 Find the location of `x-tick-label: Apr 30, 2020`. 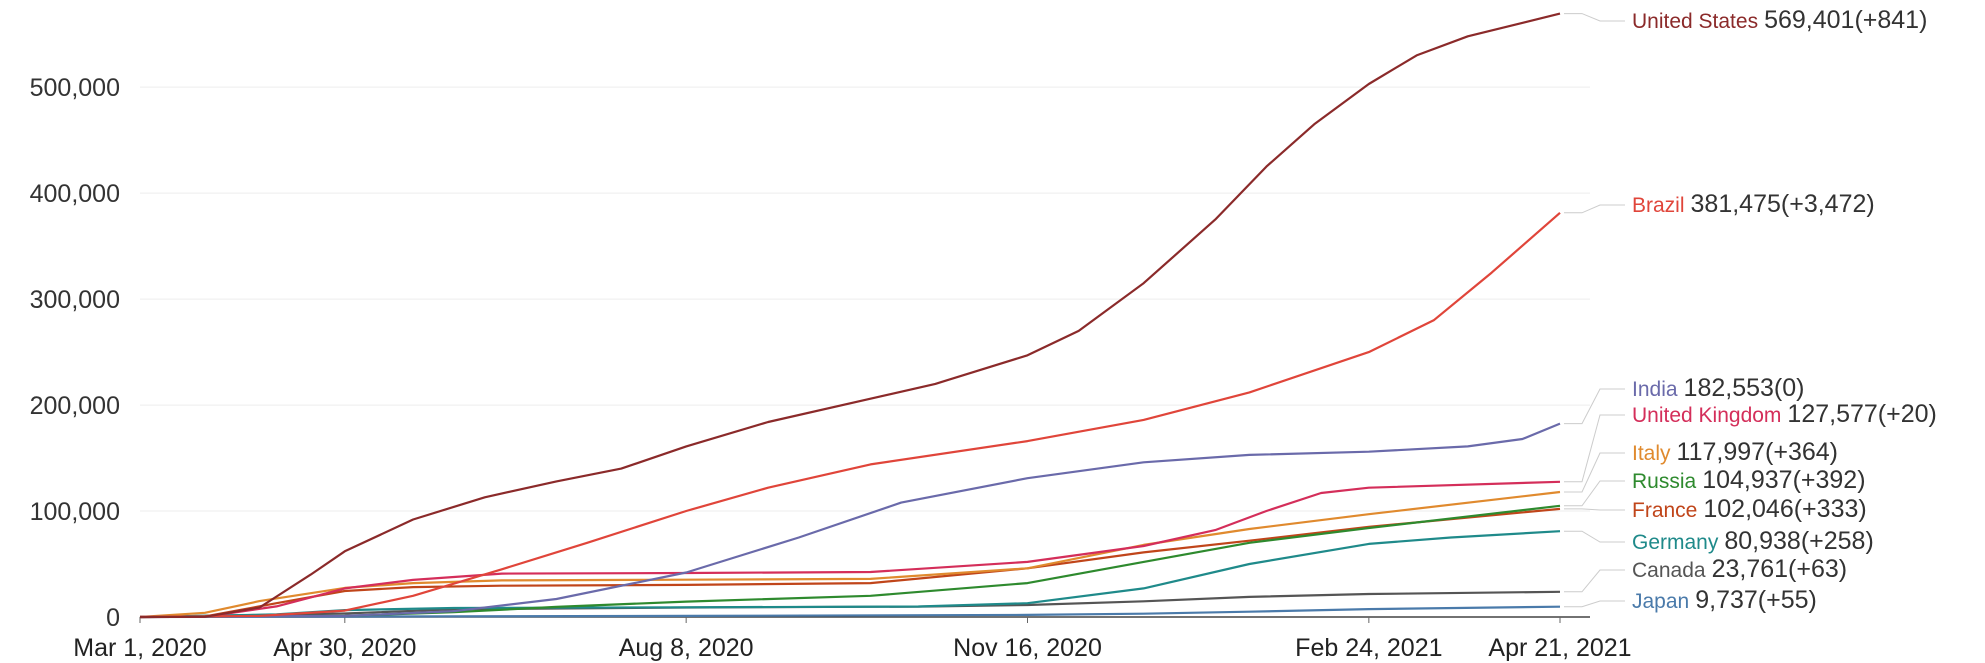

x-tick-label: Apr 30, 2020 is located at coordinates (344, 648).